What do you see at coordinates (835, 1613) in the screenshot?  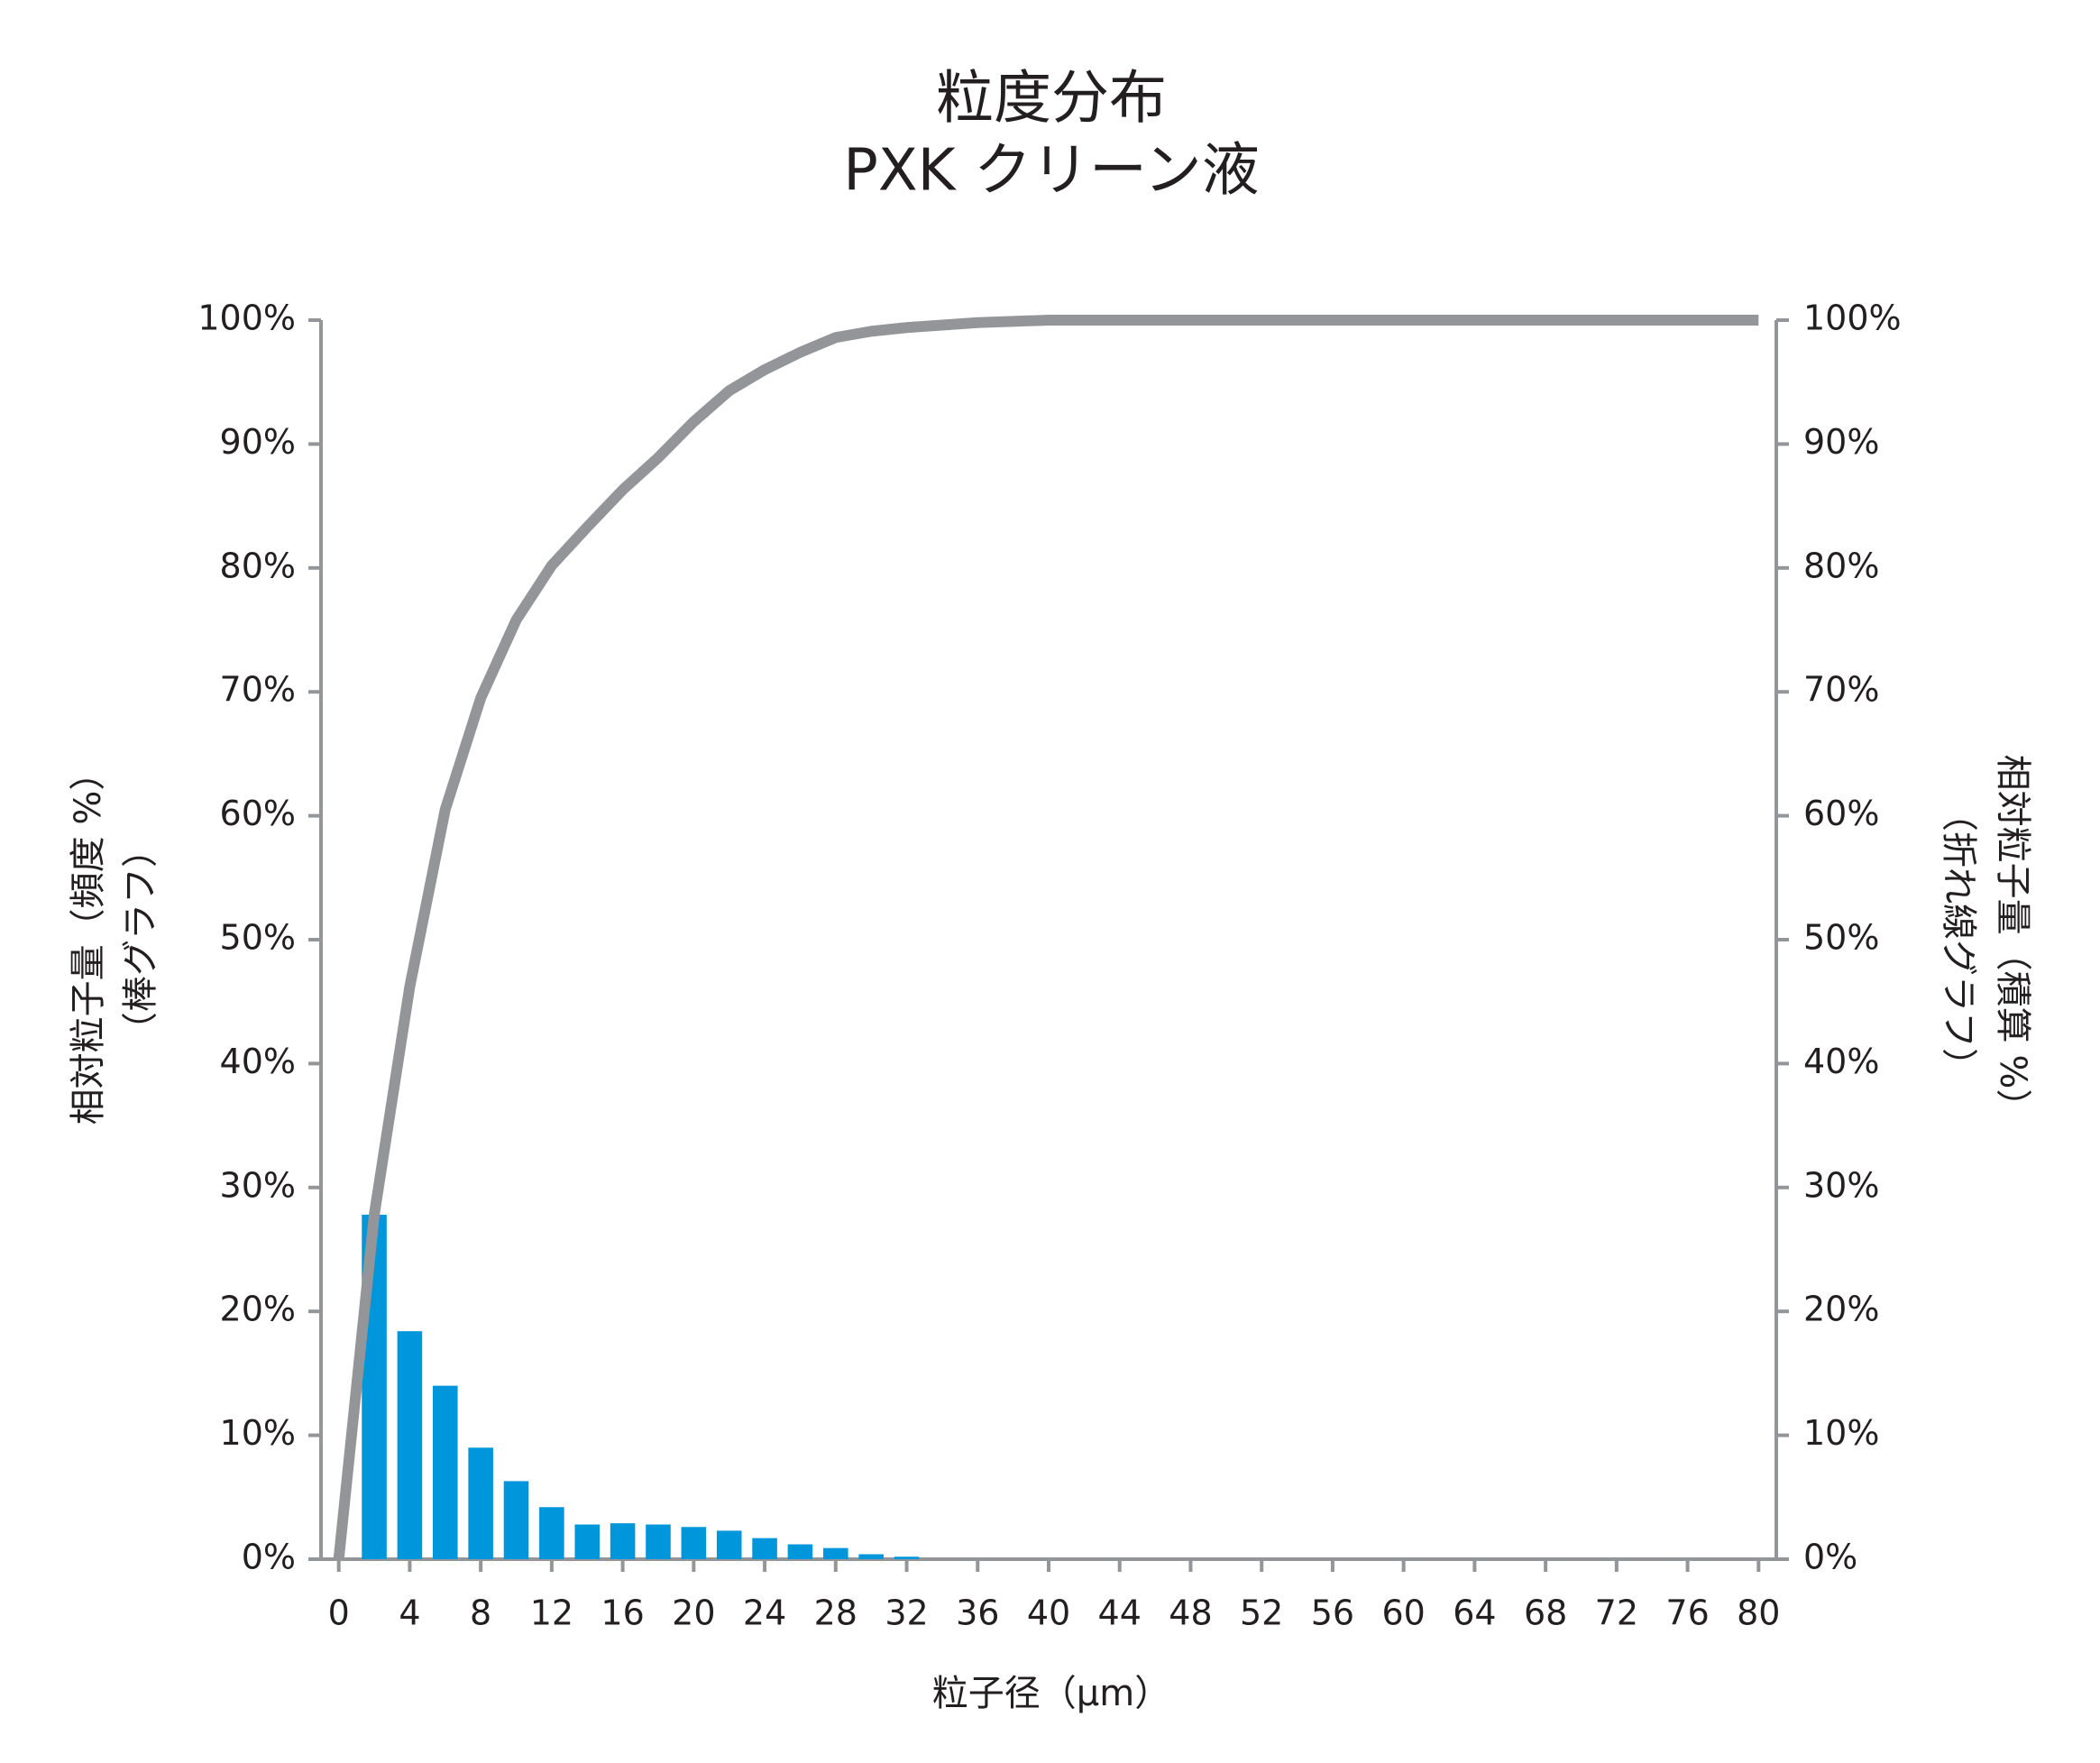 I see `x-tick-label: 28` at bounding box center [835, 1613].